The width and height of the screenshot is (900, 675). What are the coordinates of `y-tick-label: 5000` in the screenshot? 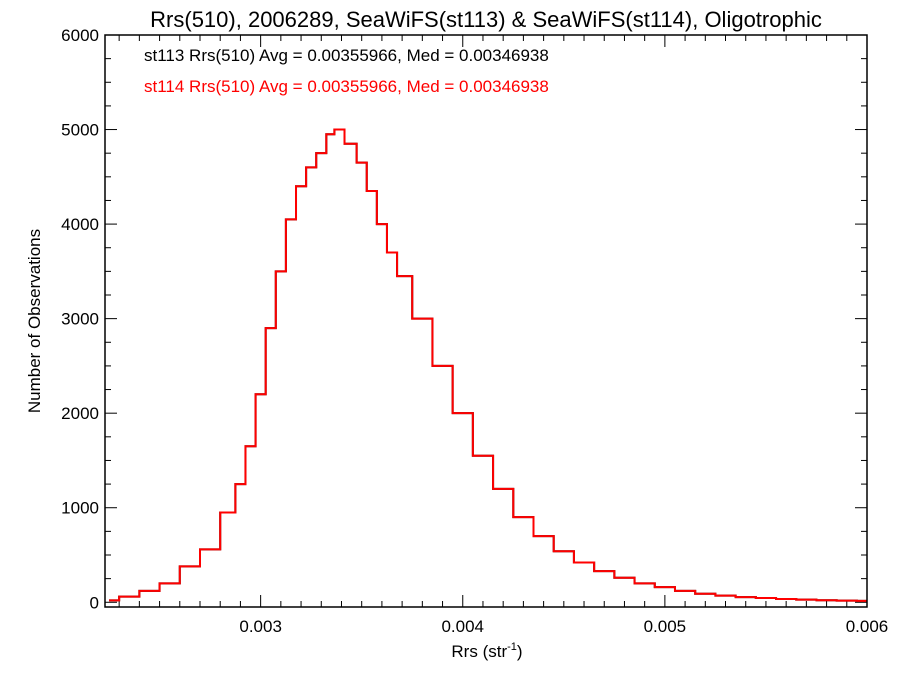 It's located at (80, 130).